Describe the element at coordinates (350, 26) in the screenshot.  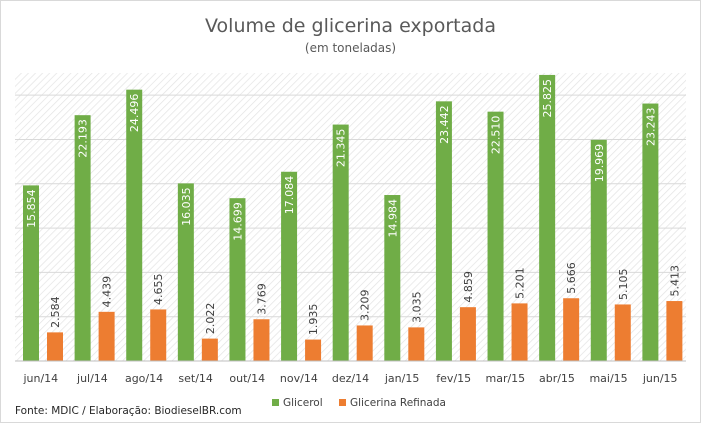
I see `chart-title: Volume de glicerina exportada` at that location.